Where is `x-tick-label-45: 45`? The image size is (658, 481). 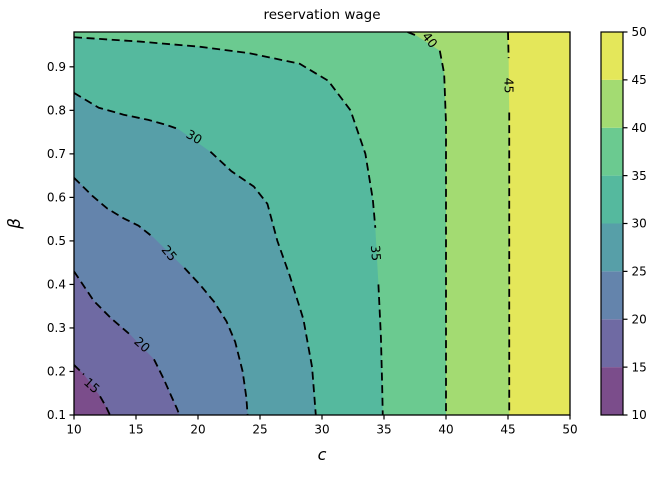 x-tick-label-45: 45 is located at coordinates (507, 430).